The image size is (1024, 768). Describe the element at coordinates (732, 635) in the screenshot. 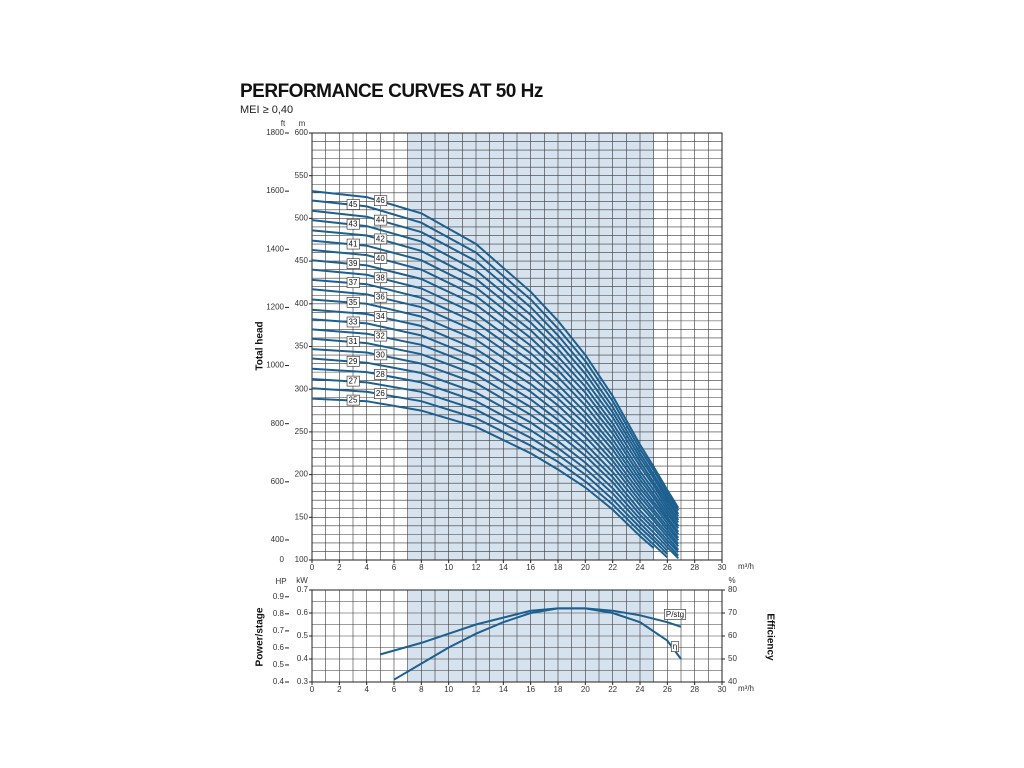

I see `y2-tick-label: 60` at that location.